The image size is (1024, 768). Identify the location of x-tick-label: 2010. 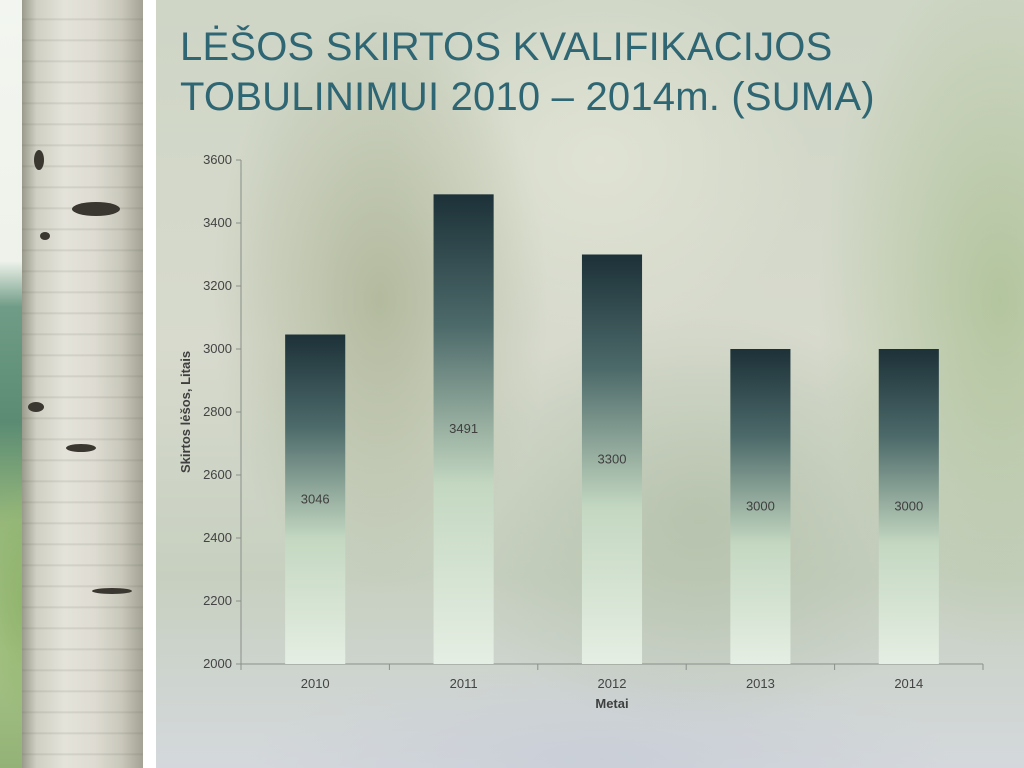
(315, 683).